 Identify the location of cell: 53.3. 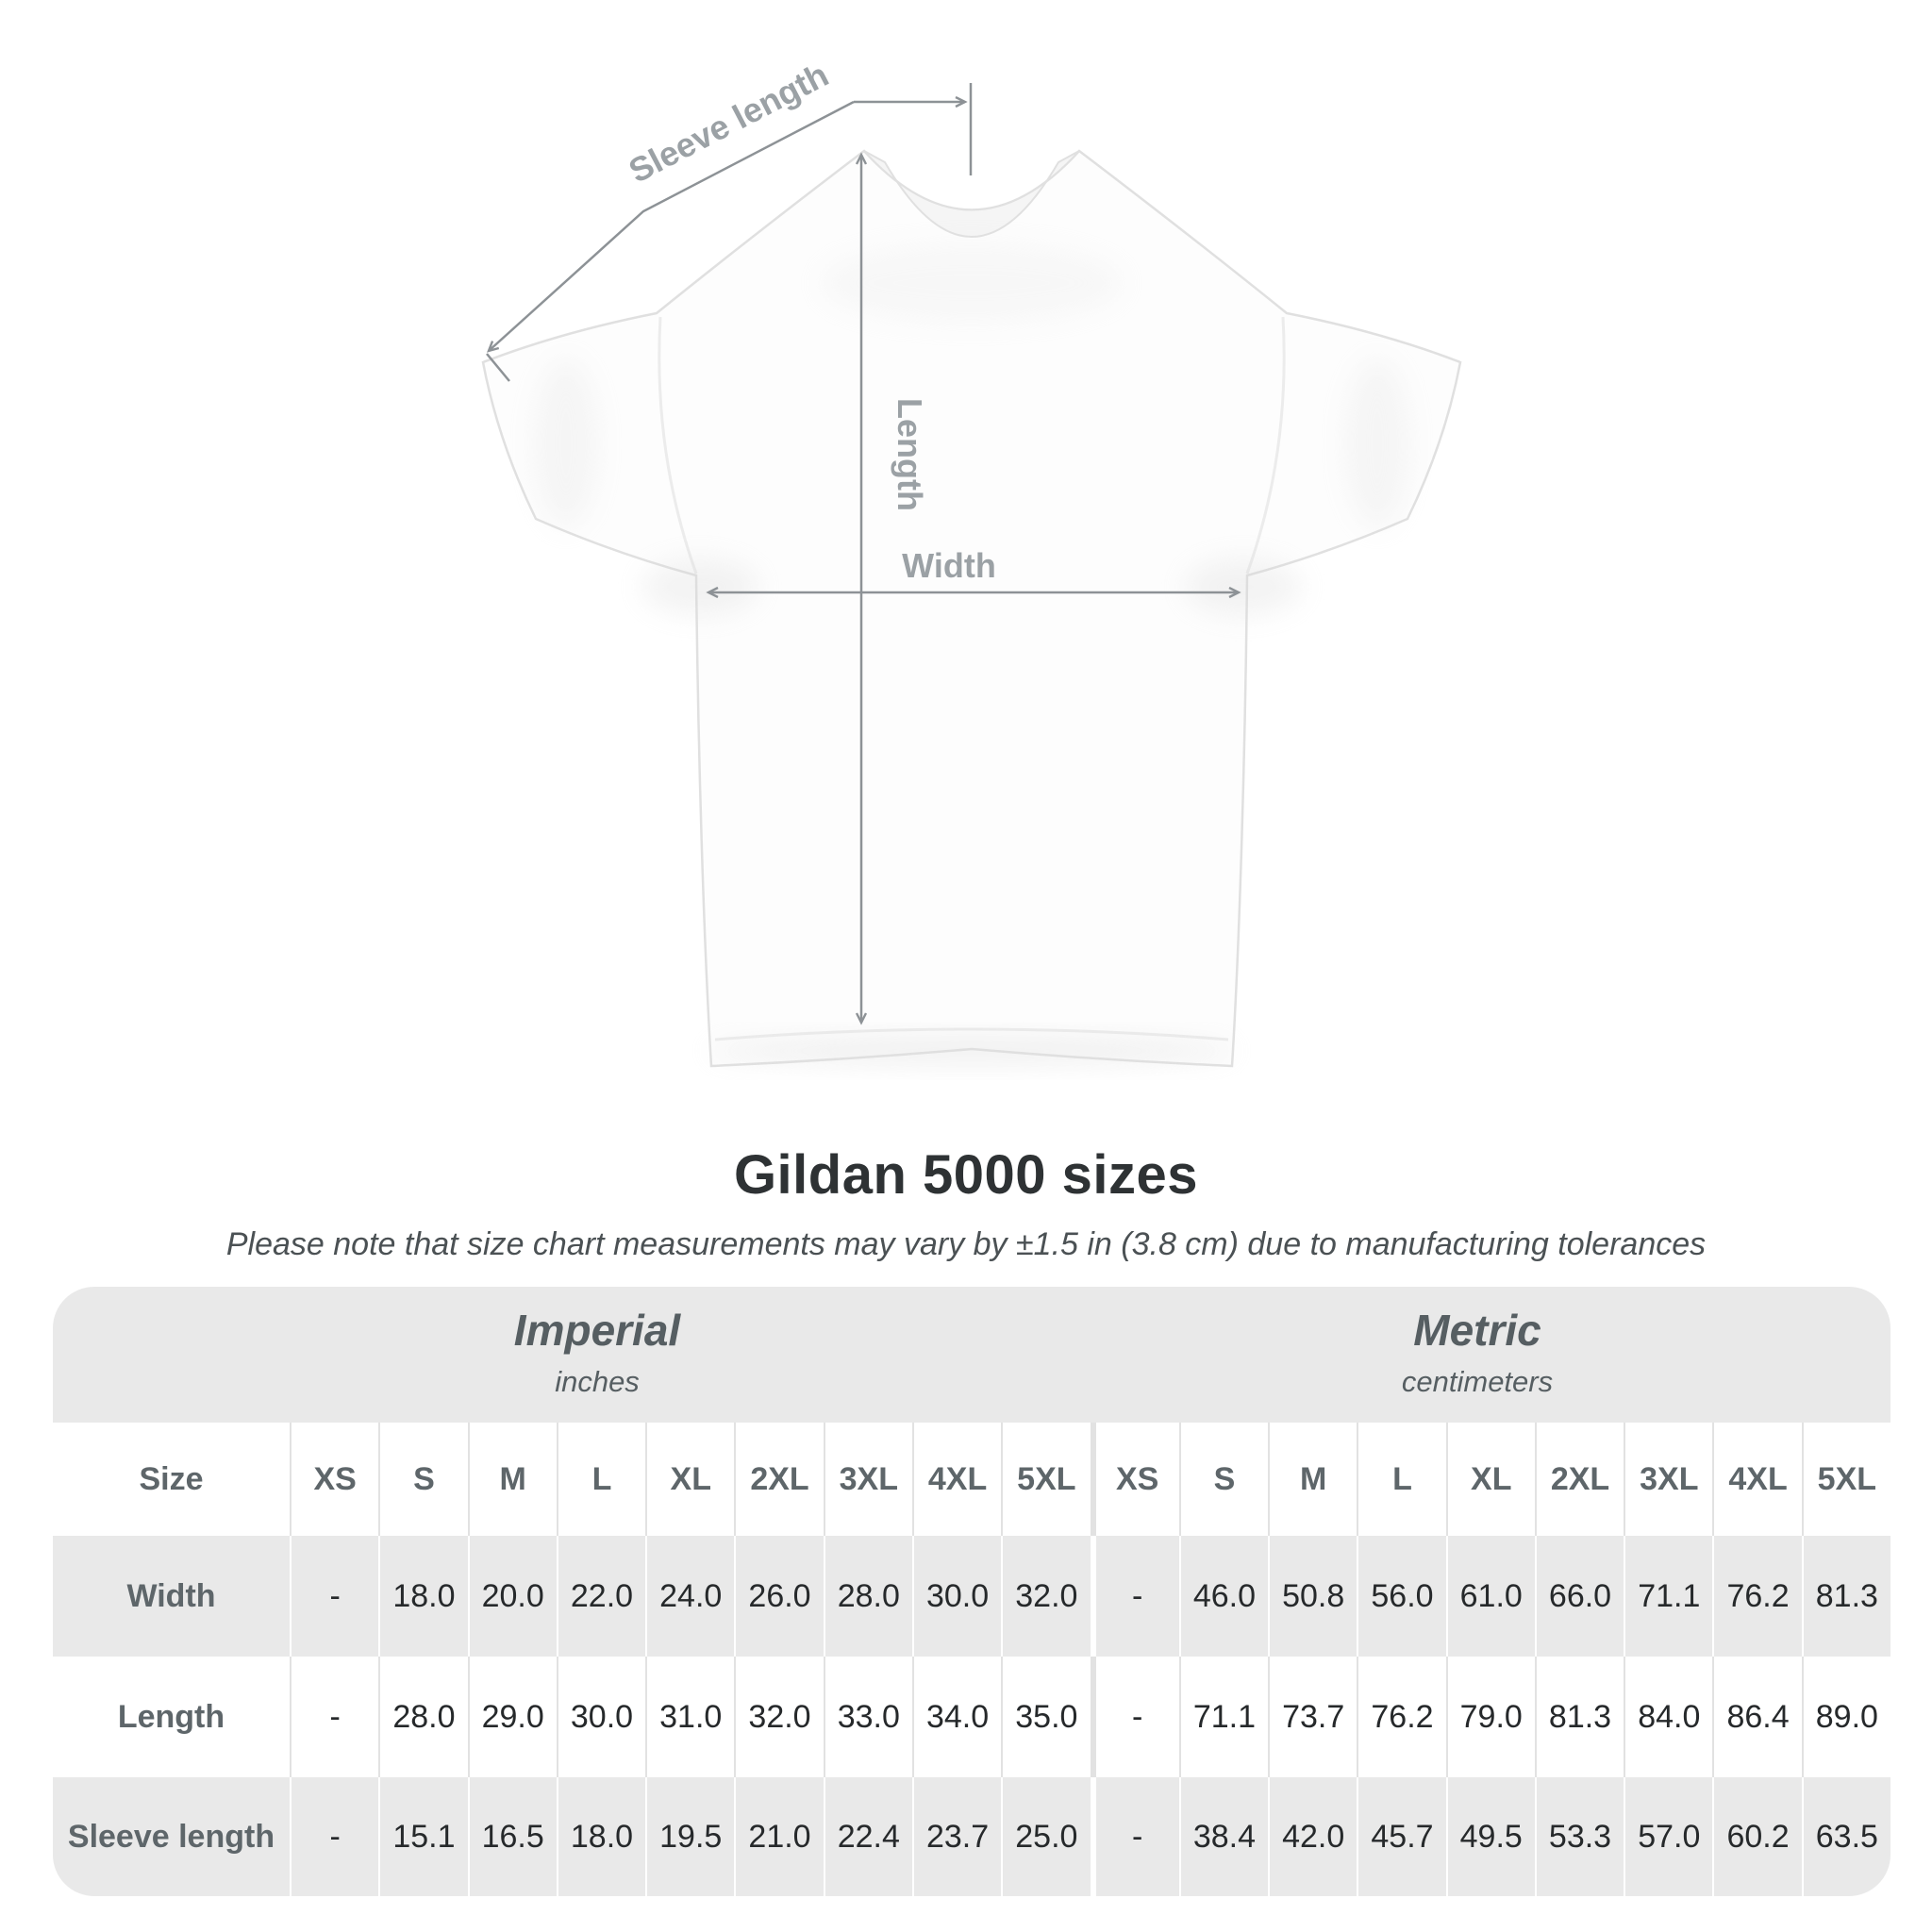
(1579, 1836).